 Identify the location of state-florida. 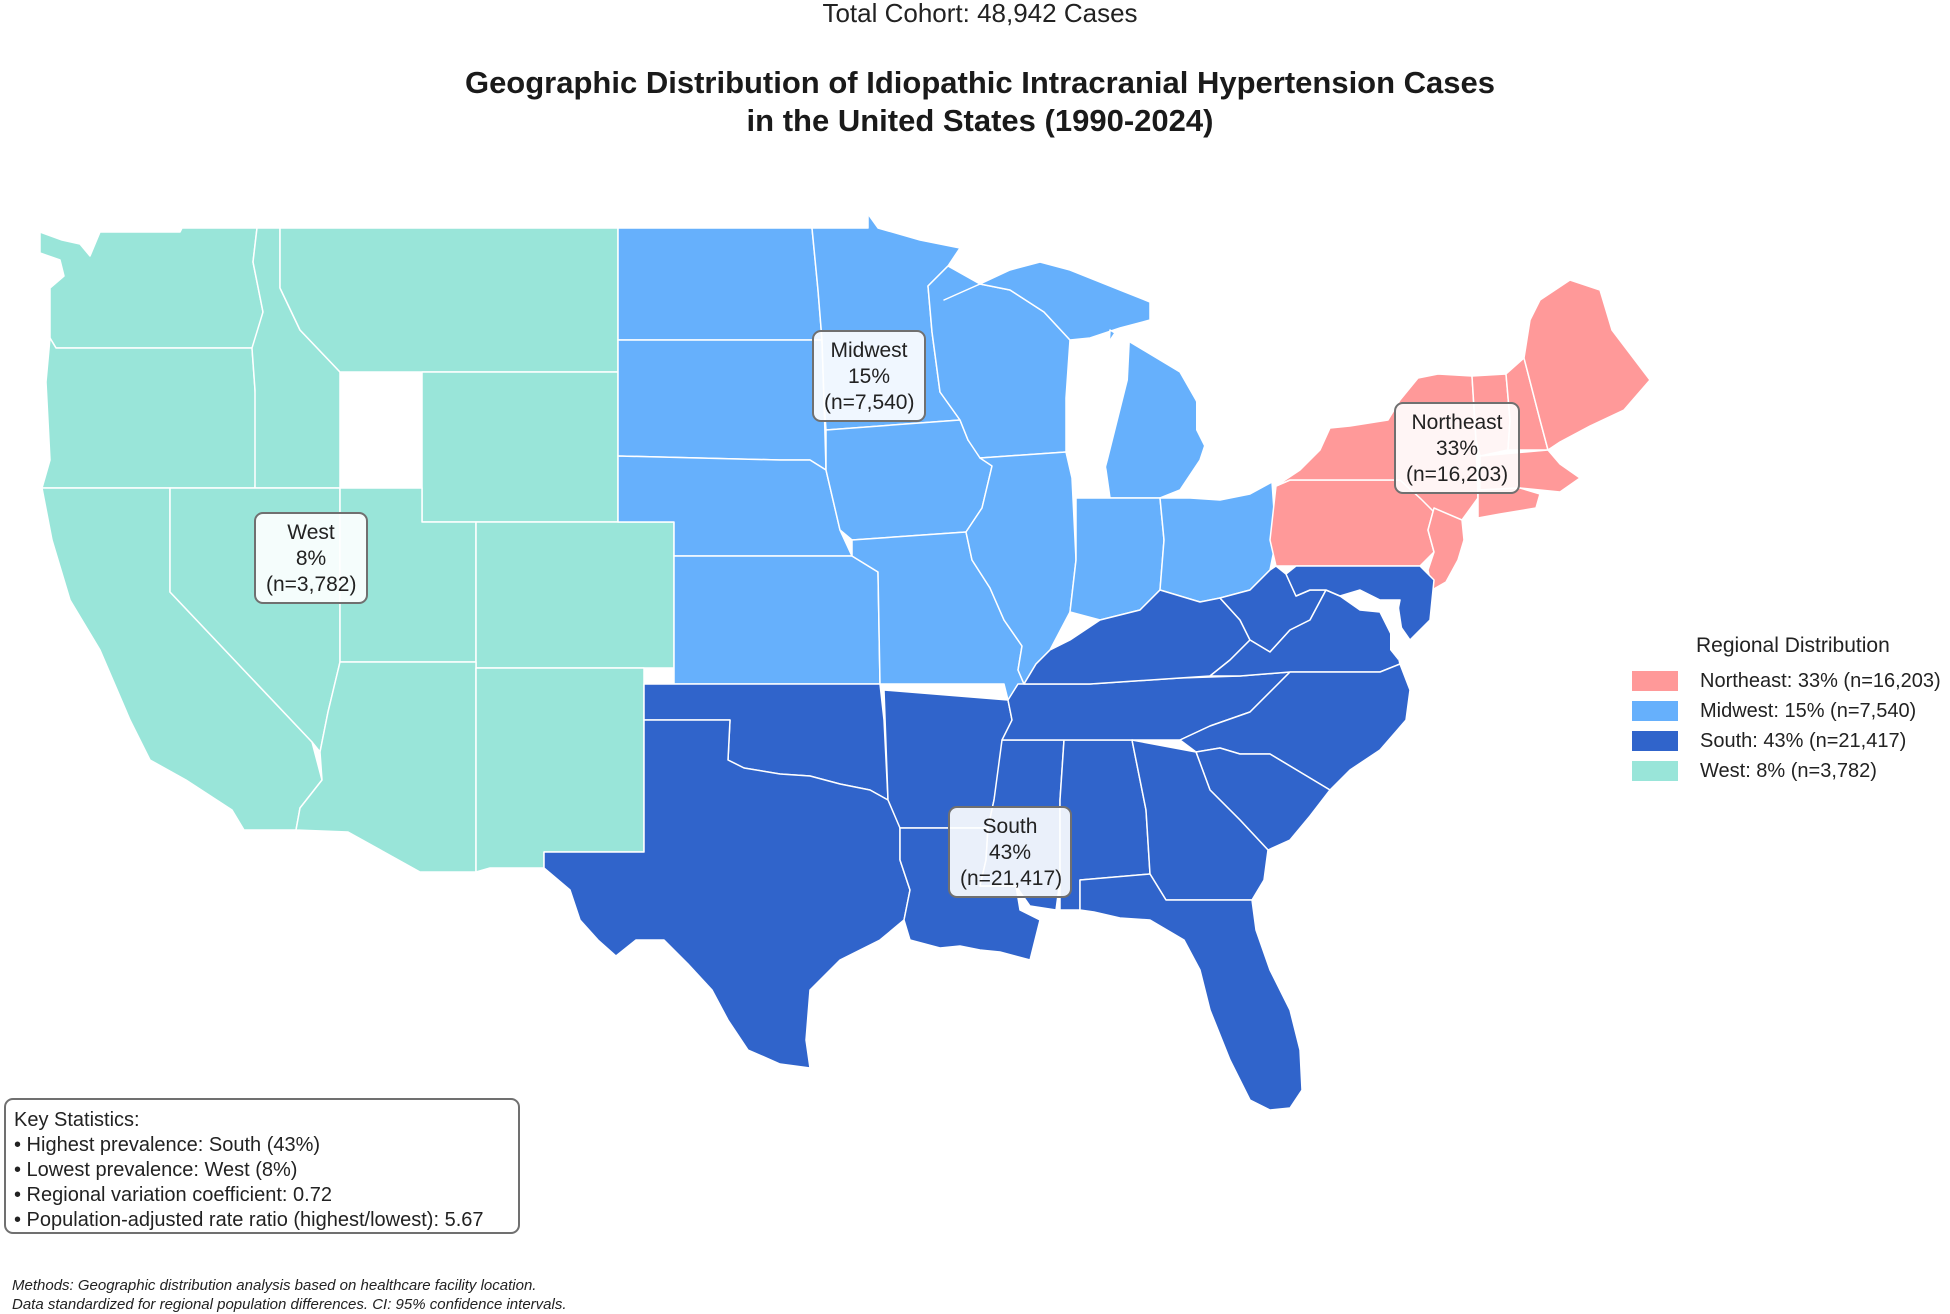
(1191, 992).